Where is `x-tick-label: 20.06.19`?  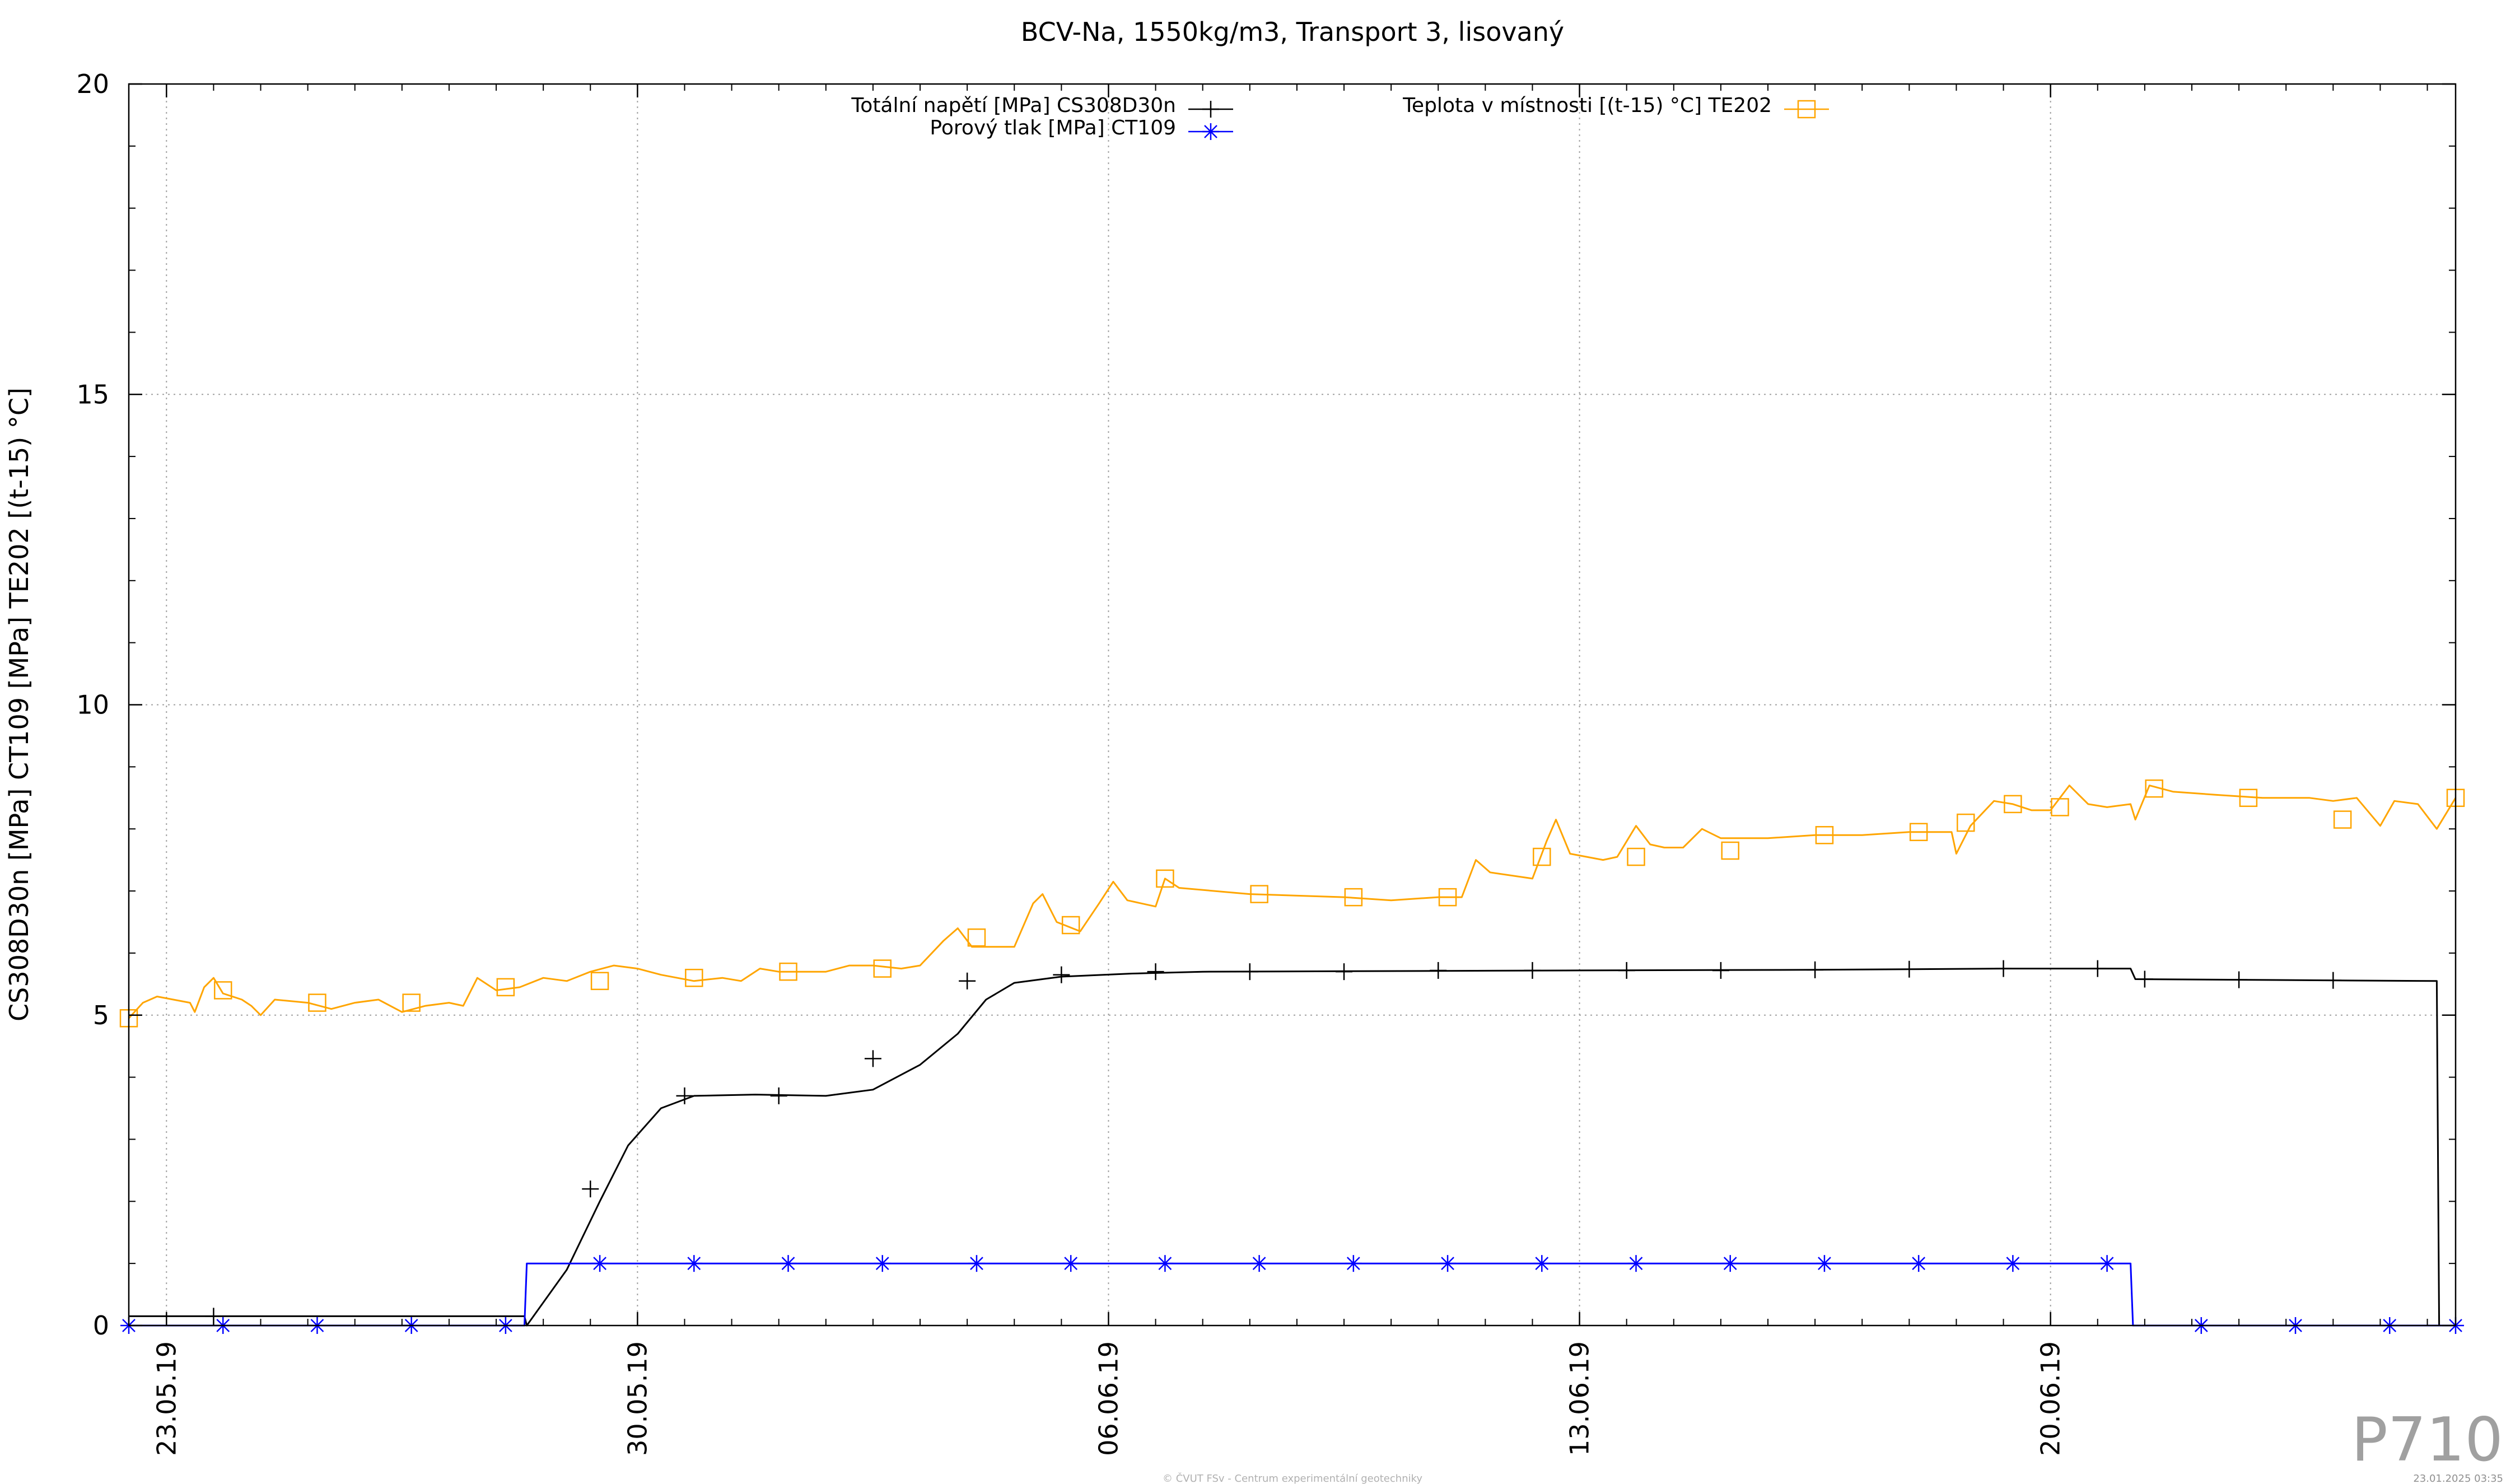
x-tick-label: 20.06.19 is located at coordinates (2051, 1399).